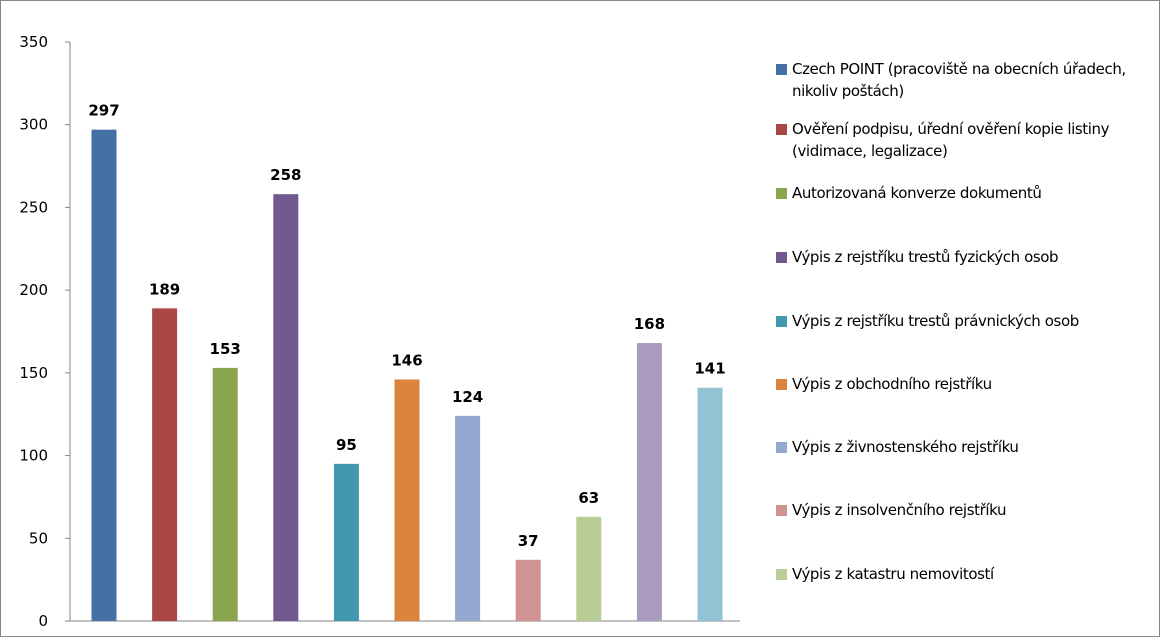  Describe the element at coordinates (103, 111) in the screenshot. I see `data-label: 297` at that location.